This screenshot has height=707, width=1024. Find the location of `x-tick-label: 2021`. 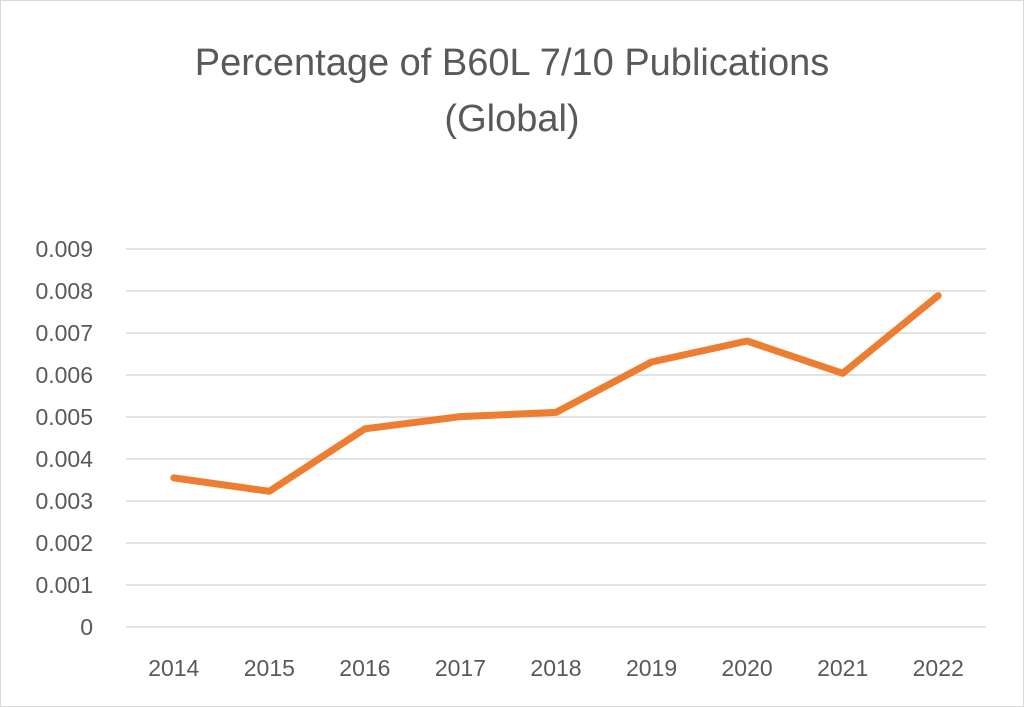

x-tick-label: 2021 is located at coordinates (842, 668).